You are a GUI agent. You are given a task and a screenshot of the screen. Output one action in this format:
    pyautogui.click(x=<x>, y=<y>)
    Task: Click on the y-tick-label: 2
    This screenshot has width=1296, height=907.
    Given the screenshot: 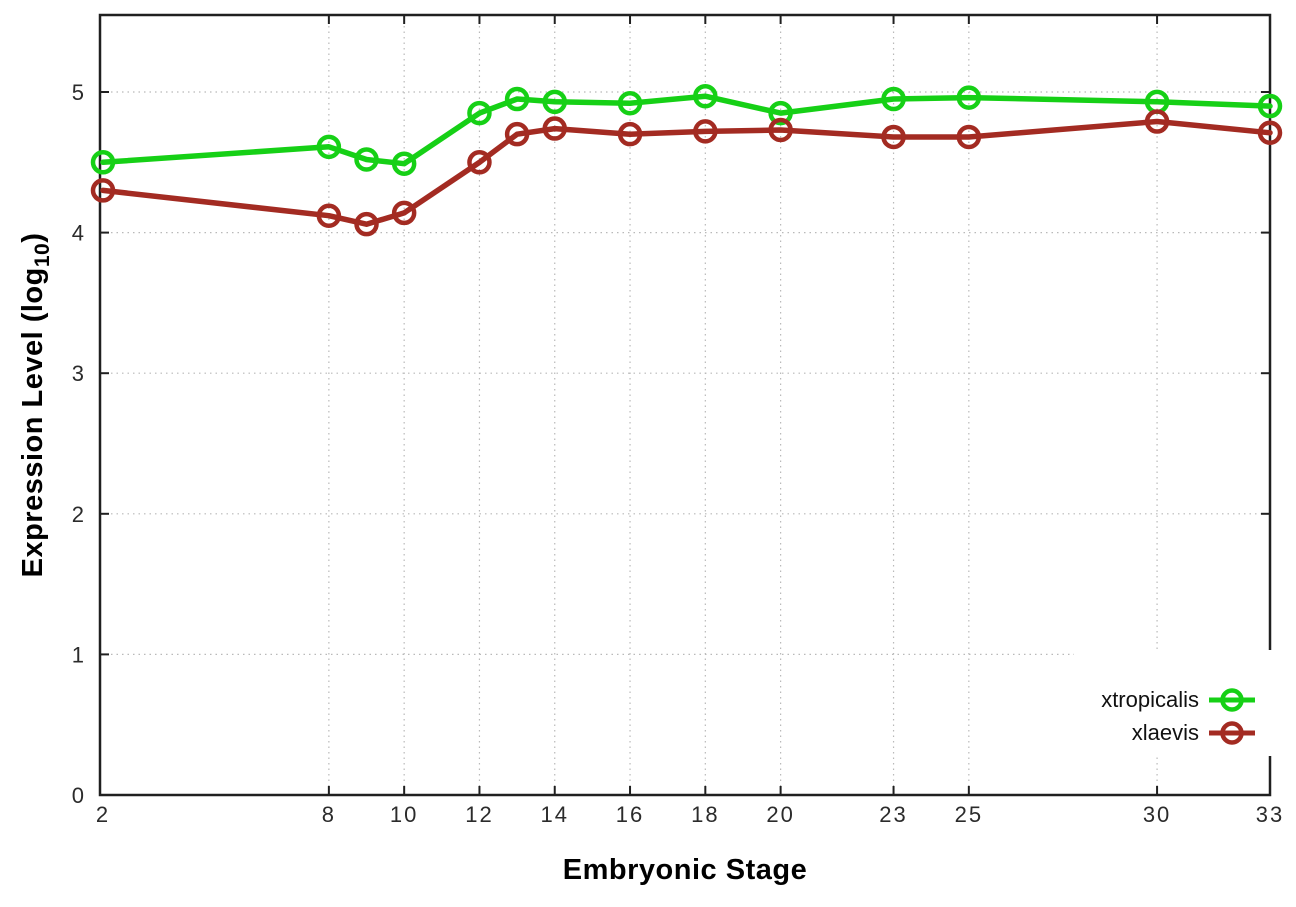 What is the action you would take?
    pyautogui.click(x=79, y=514)
    